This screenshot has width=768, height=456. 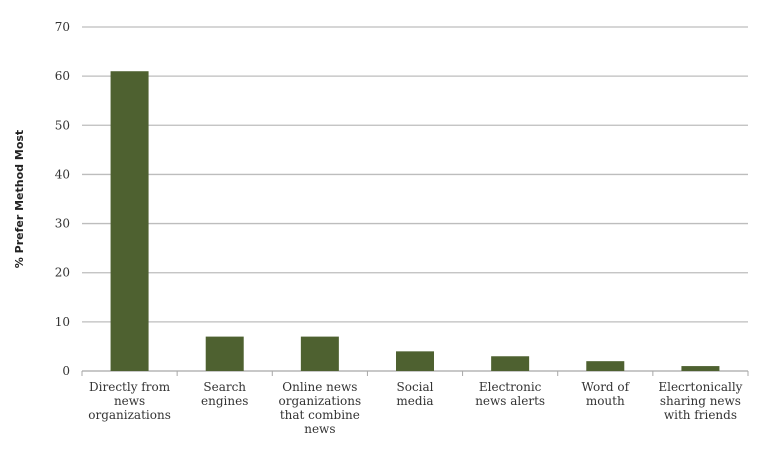 I want to click on y-tick-label: 40, so click(x=62, y=174).